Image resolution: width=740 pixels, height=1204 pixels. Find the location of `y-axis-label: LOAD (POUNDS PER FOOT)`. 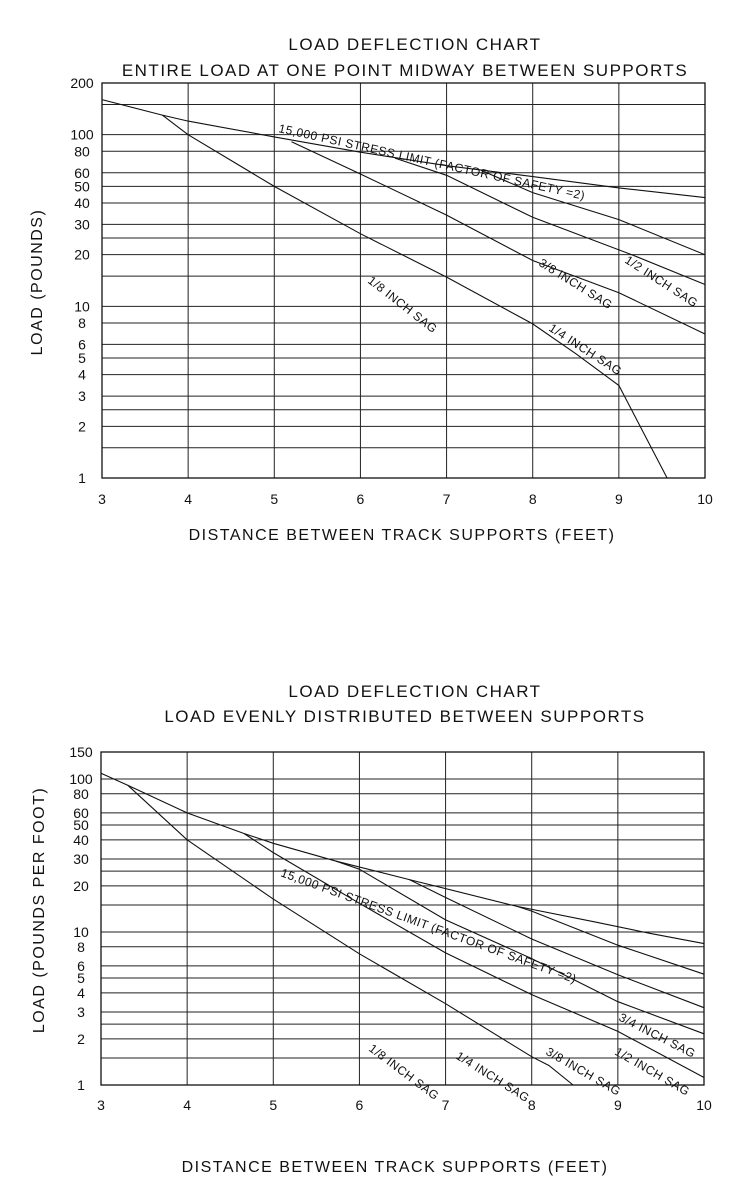

y-axis-label: LOAD (POUNDS PER FOOT) is located at coordinates (39, 910).